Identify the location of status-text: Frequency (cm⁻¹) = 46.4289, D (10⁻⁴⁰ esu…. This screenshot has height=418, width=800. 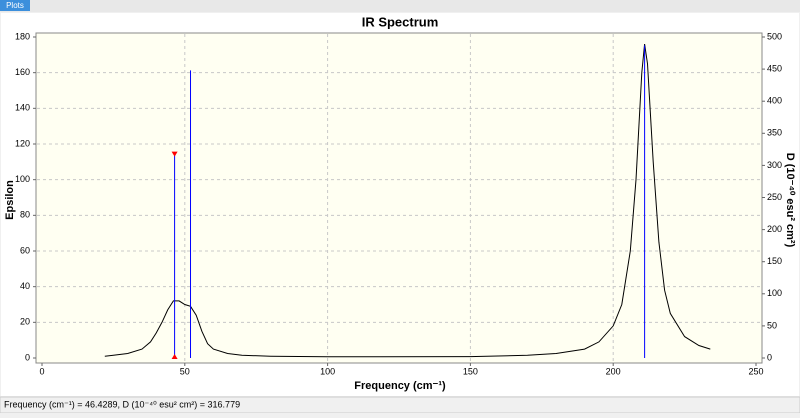
(122, 404).